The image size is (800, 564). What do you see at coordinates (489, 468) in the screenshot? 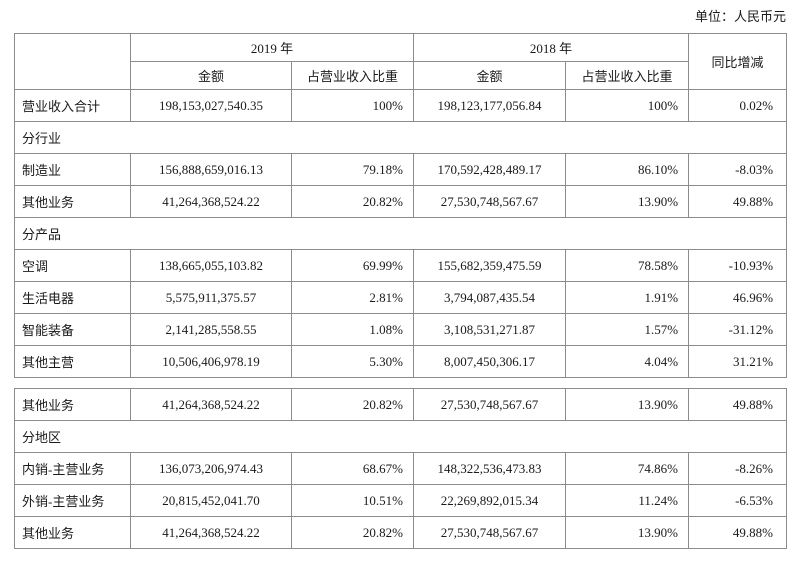
I see `amount-2018: 148,322,536,473.83` at bounding box center [489, 468].